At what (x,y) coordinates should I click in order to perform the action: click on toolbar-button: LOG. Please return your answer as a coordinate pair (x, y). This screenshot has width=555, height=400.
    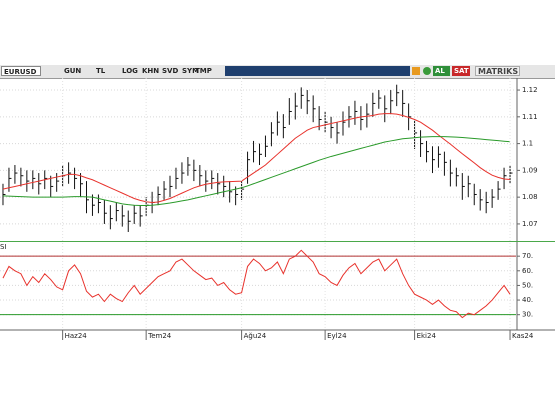
    Looking at the image, I should click on (130, 71).